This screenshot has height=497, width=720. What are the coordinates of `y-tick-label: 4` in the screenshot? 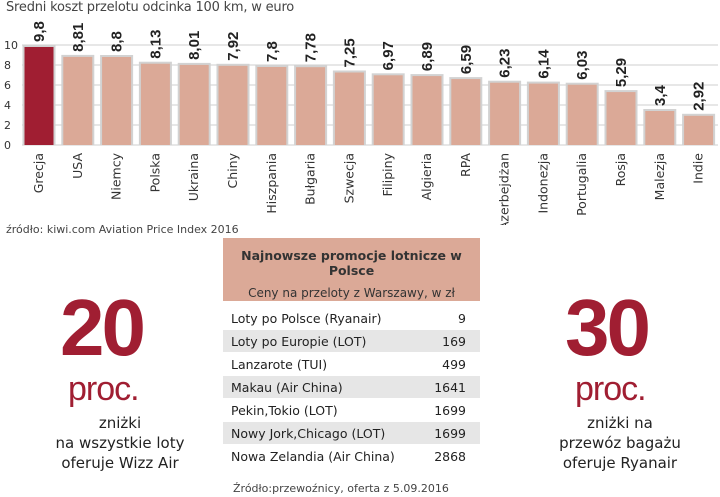 It's located at (7, 105).